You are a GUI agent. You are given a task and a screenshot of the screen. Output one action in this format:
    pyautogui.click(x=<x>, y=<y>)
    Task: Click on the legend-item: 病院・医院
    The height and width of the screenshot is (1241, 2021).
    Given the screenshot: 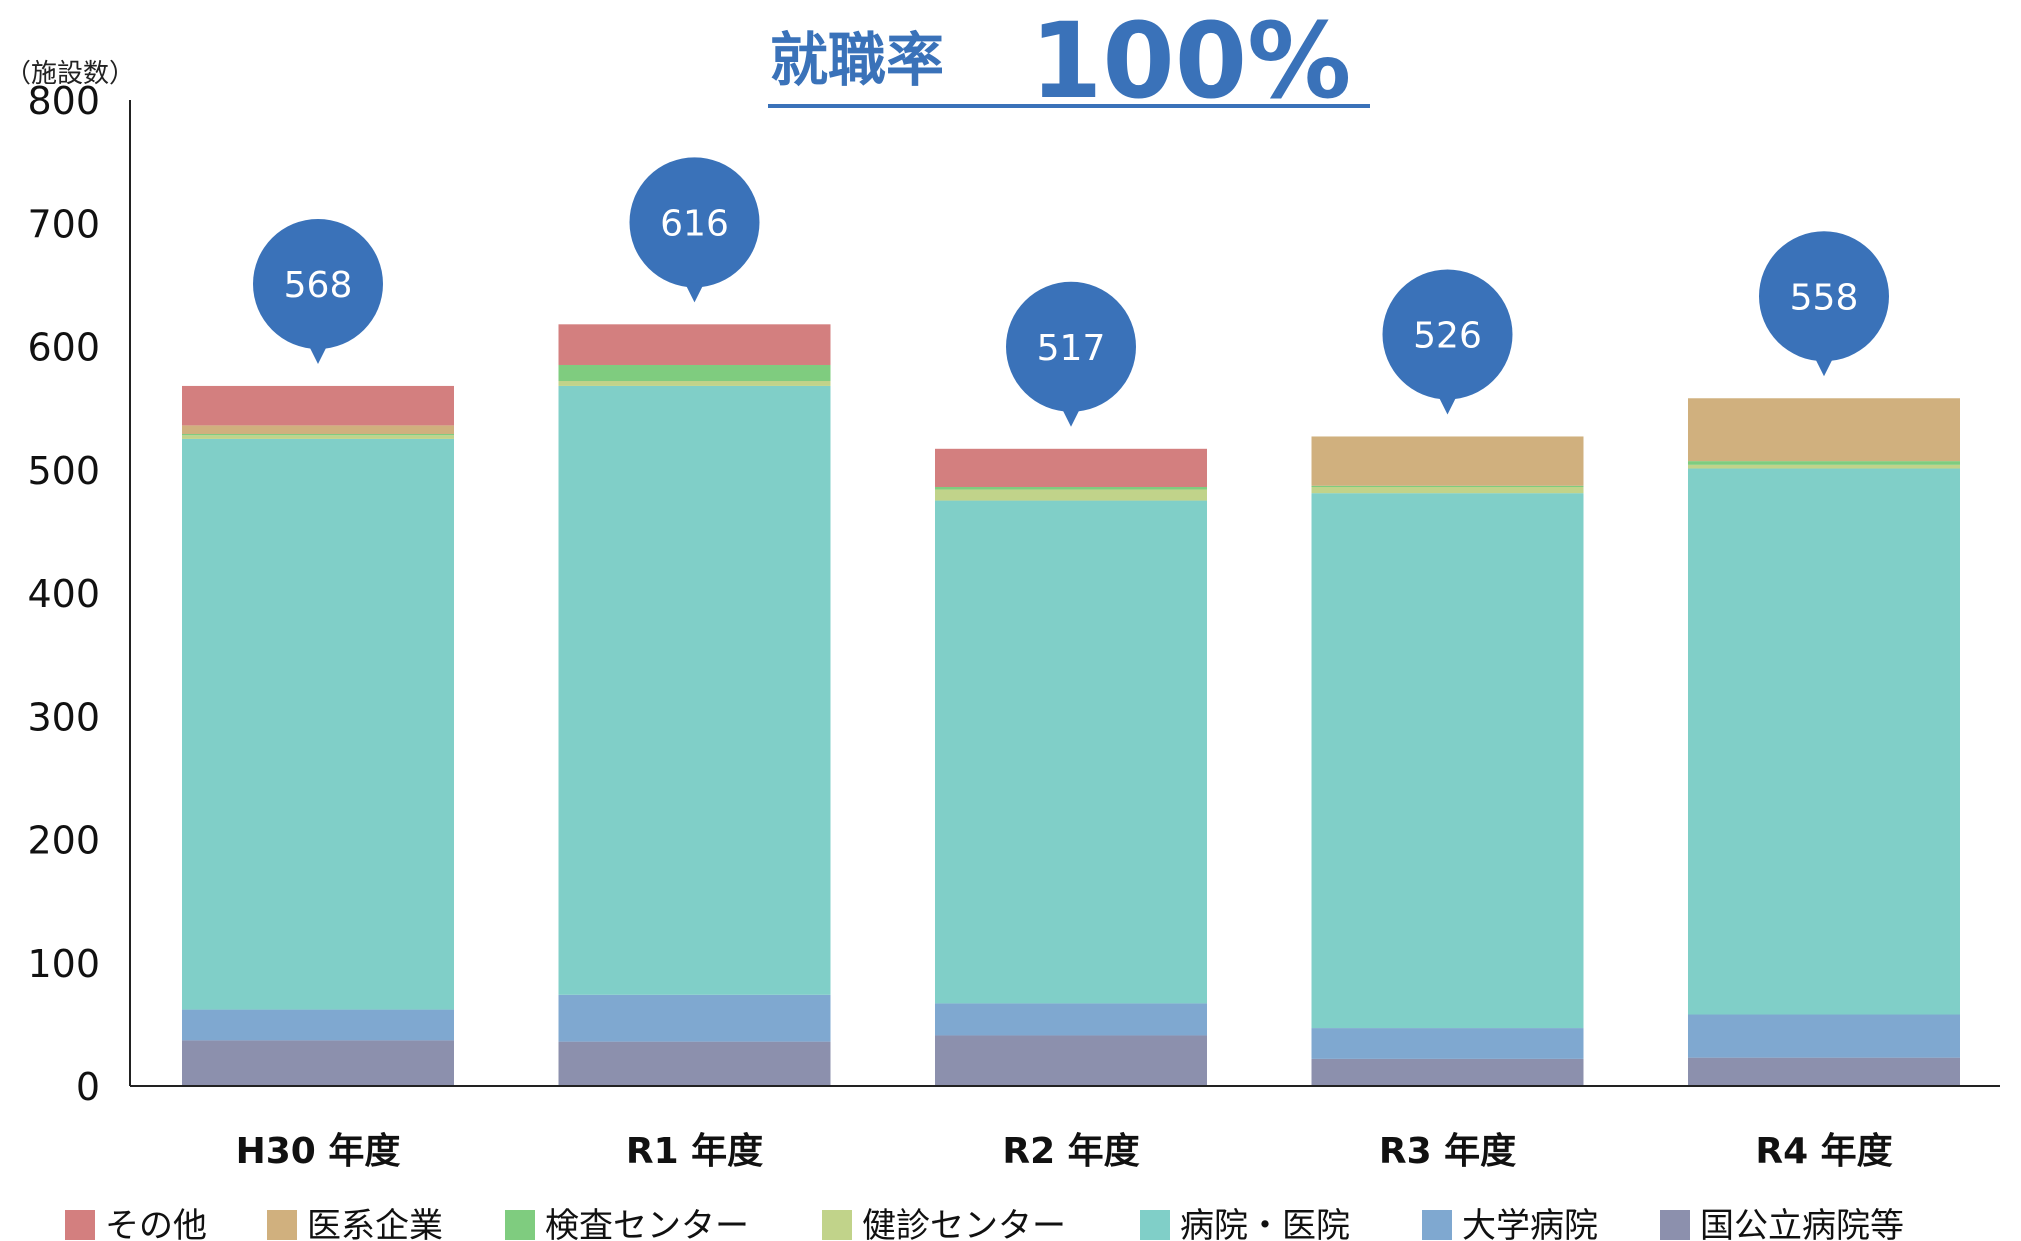 What is the action you would take?
    pyautogui.click(x=1245, y=1223)
    